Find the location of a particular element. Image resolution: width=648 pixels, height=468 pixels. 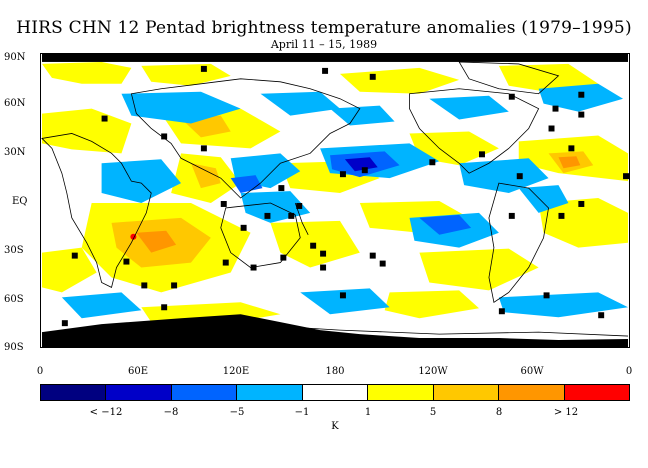

colorbar-label: −1 is located at coordinates (302, 412).